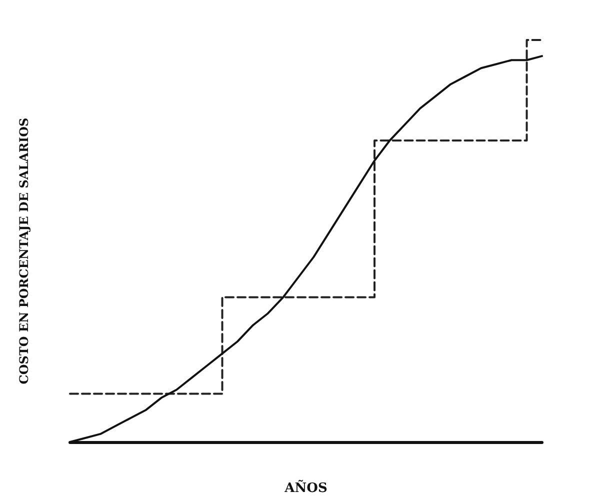 Image resolution: width=592 pixels, height=502 pixels. I want to click on y-axis-title: COSTO EN PORCENTAJE DE SALARIOS, so click(24, 251).